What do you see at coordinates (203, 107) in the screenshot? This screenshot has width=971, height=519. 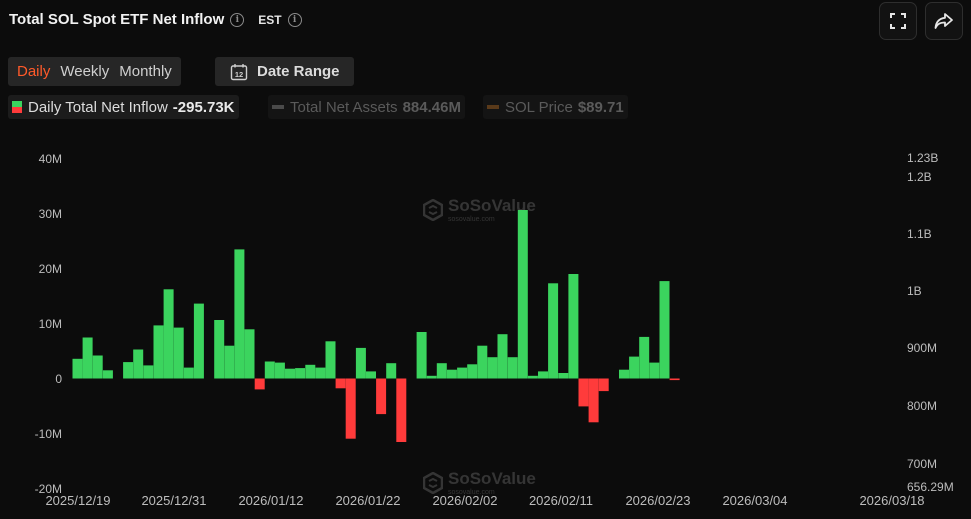 I see `legend-inflow-value: -295.73K` at bounding box center [203, 107].